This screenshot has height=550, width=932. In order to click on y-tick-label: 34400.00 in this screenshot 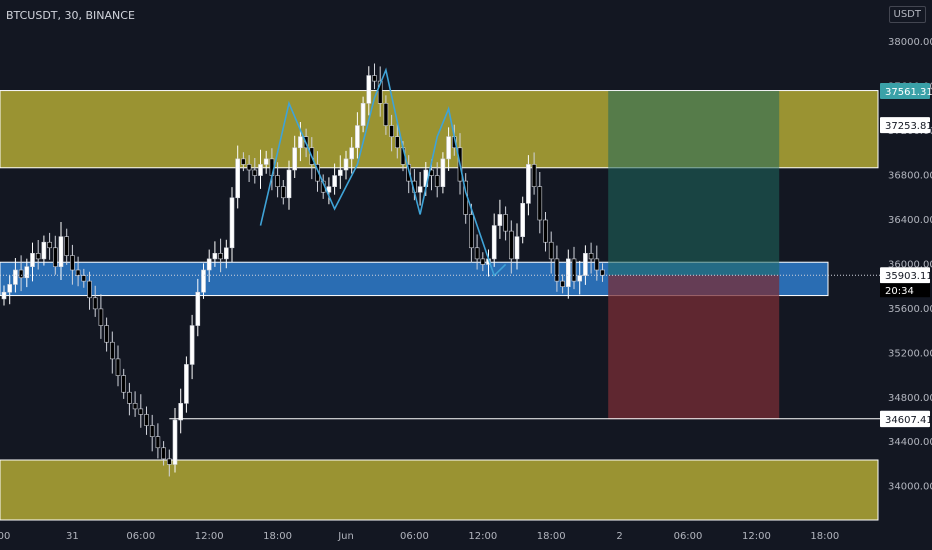, I will do `click(910, 442)`.